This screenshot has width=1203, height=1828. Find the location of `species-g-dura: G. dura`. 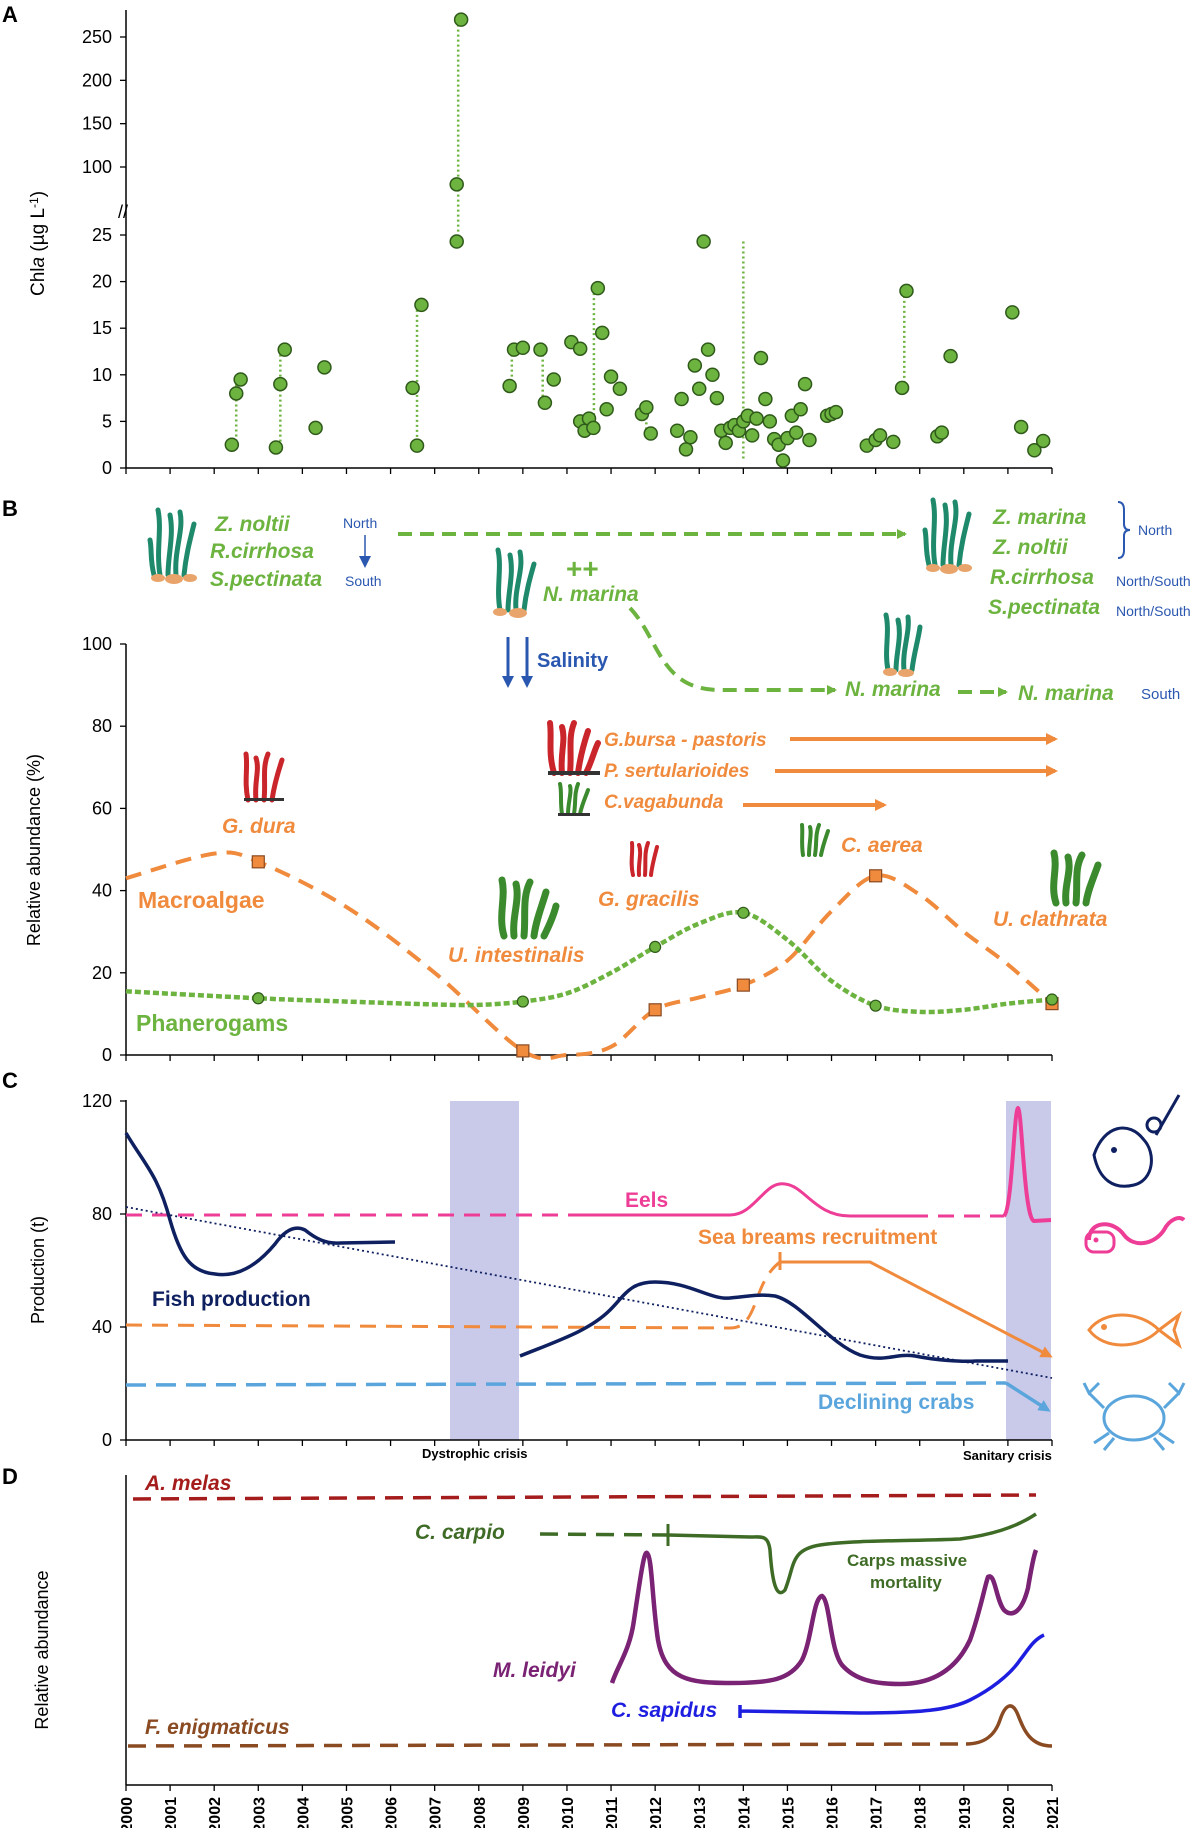

species-g-dura: G. dura is located at coordinates (259, 826).